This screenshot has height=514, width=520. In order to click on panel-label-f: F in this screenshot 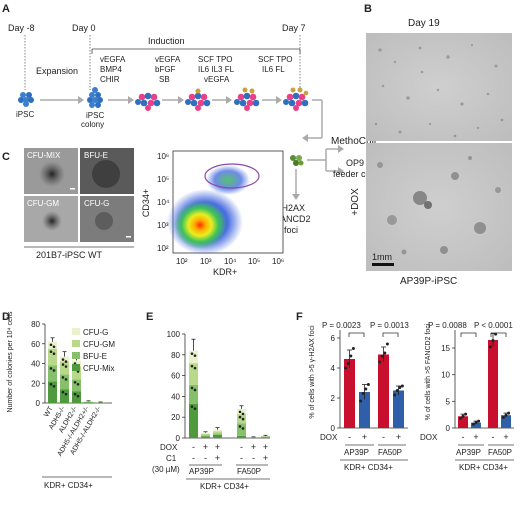, I will do `click(299, 317)`.